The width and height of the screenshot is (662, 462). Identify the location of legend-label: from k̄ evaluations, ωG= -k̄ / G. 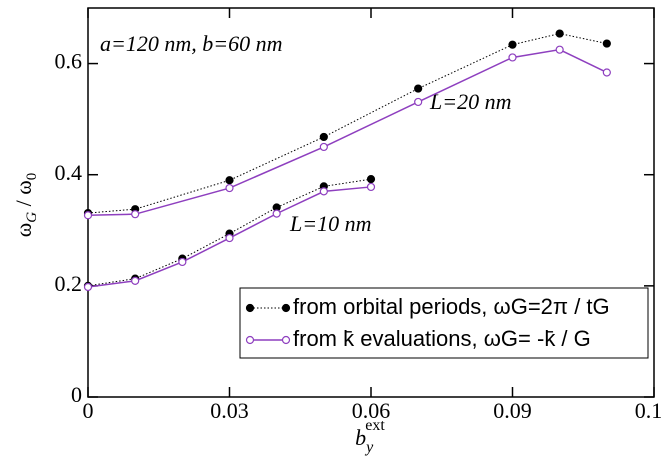
(442, 338).